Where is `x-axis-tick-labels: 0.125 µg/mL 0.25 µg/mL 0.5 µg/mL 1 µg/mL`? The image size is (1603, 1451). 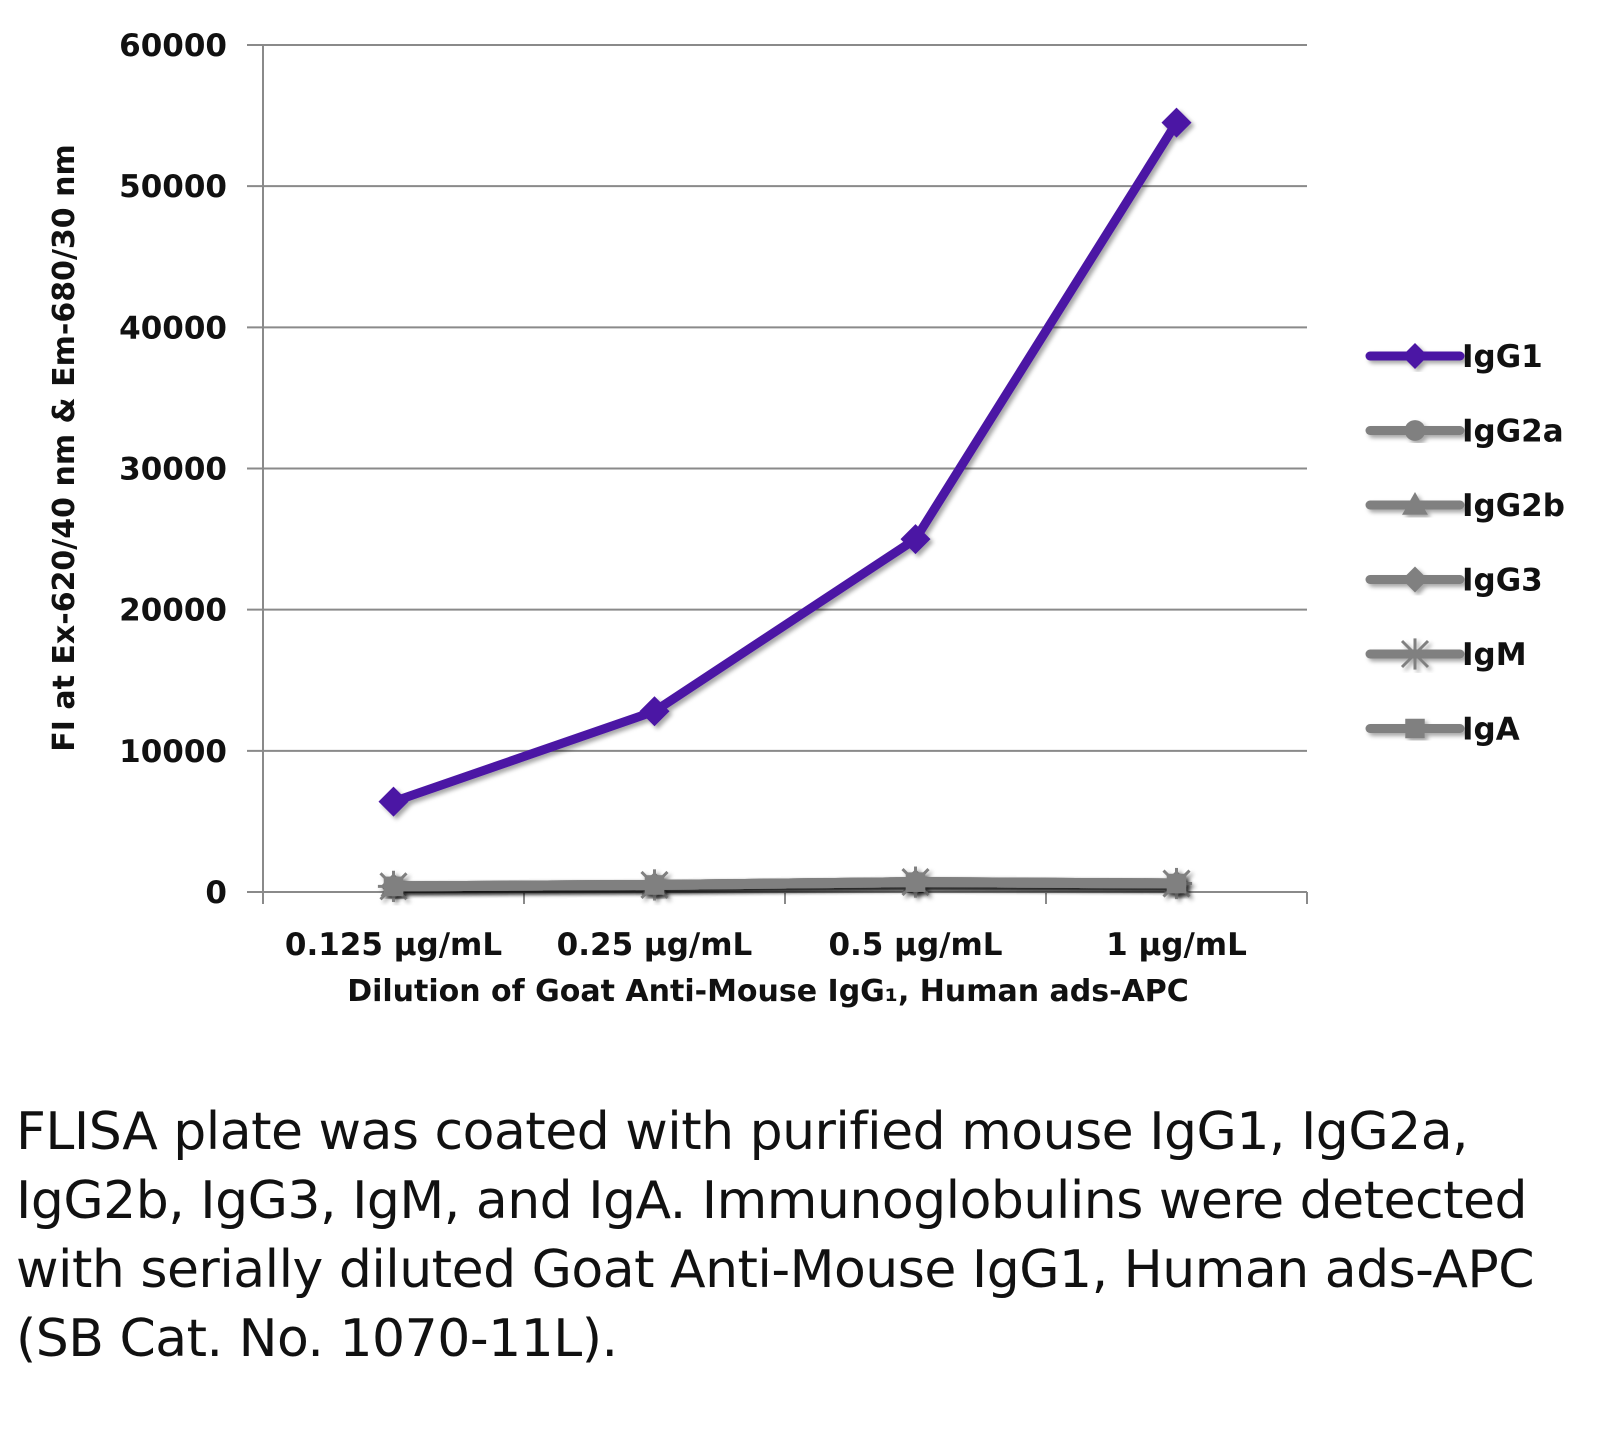
x-axis-tick-labels: 0.125 µg/mL 0.25 µg/mL 0.5 µg/mL 1 µg/mL is located at coordinates (766, 945).